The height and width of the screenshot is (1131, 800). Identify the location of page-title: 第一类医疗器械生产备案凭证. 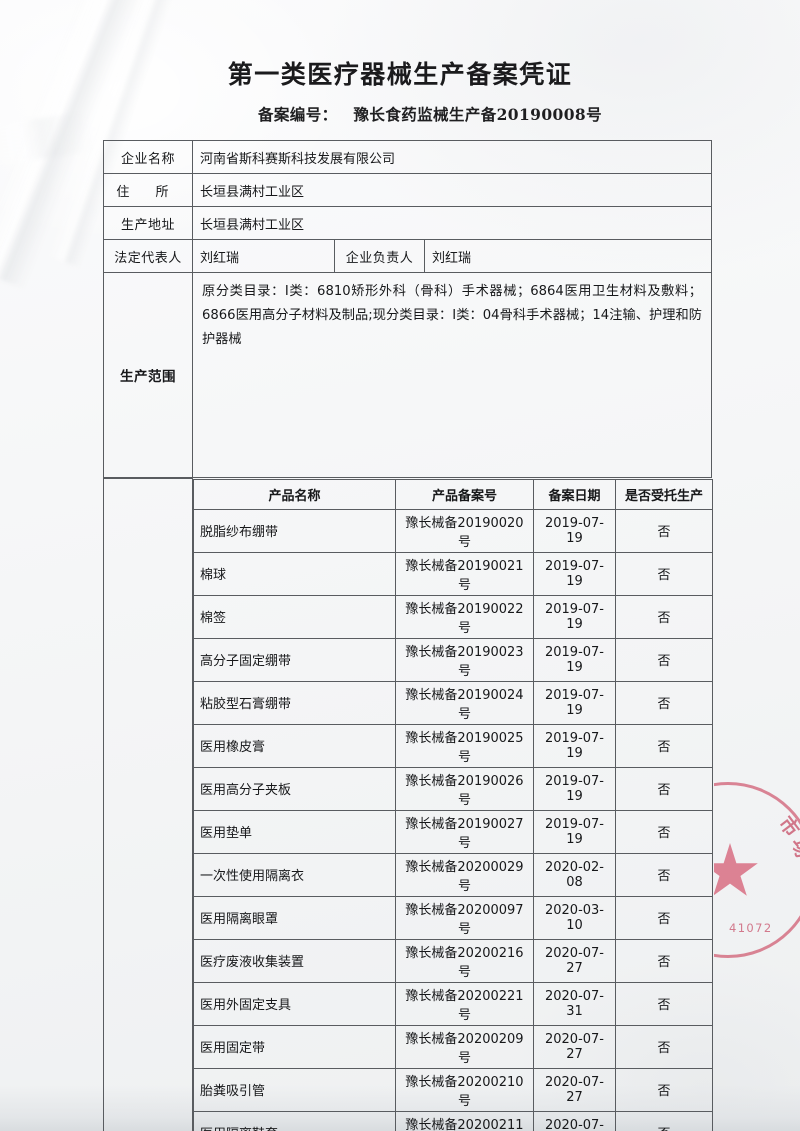
(400, 74).